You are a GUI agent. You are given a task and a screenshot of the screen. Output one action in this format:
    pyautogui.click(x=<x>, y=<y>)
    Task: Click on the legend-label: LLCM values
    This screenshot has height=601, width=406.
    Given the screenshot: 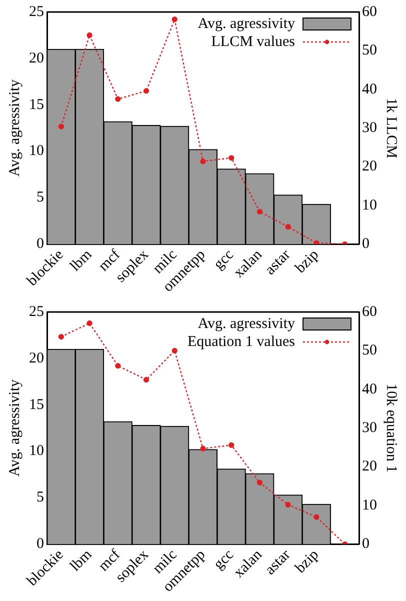 What is the action you would take?
    pyautogui.click(x=253, y=42)
    